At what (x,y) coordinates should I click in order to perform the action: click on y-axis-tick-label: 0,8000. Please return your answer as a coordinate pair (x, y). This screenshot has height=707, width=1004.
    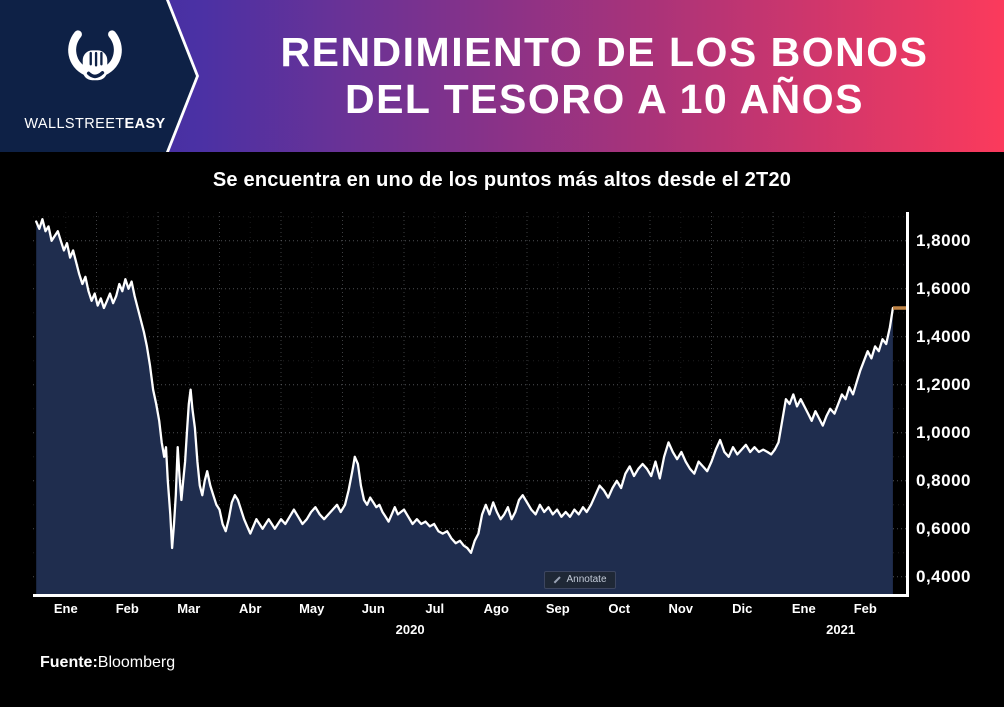
    Looking at the image, I should click on (943, 480).